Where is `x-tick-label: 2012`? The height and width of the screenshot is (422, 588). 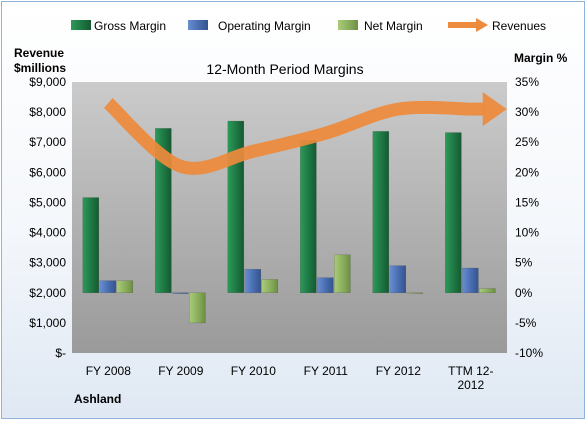
x-tick-label: 2012 is located at coordinates (470, 385).